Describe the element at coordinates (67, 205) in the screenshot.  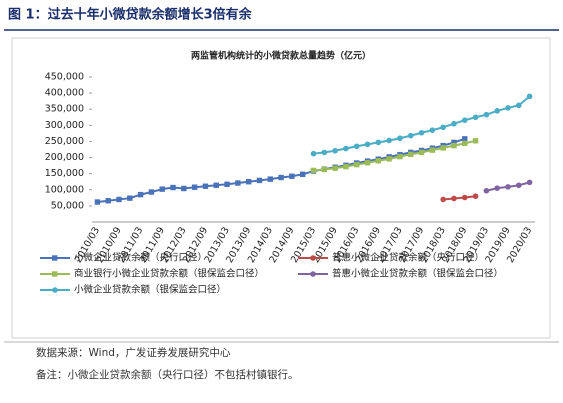
I see `y-tick-label: 50,000` at that location.